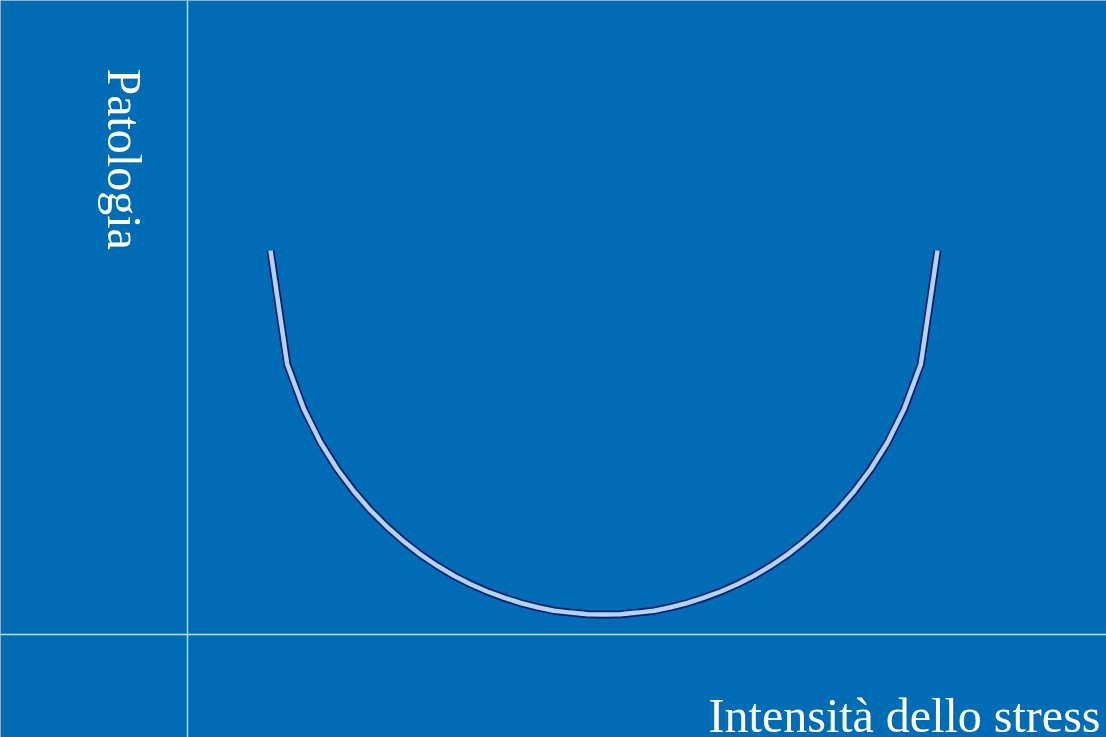 Image resolution: width=1106 pixels, height=737 pixels. What do you see at coordinates (904, 713) in the screenshot?
I see `x-axis-title: Intensità dello stress` at bounding box center [904, 713].